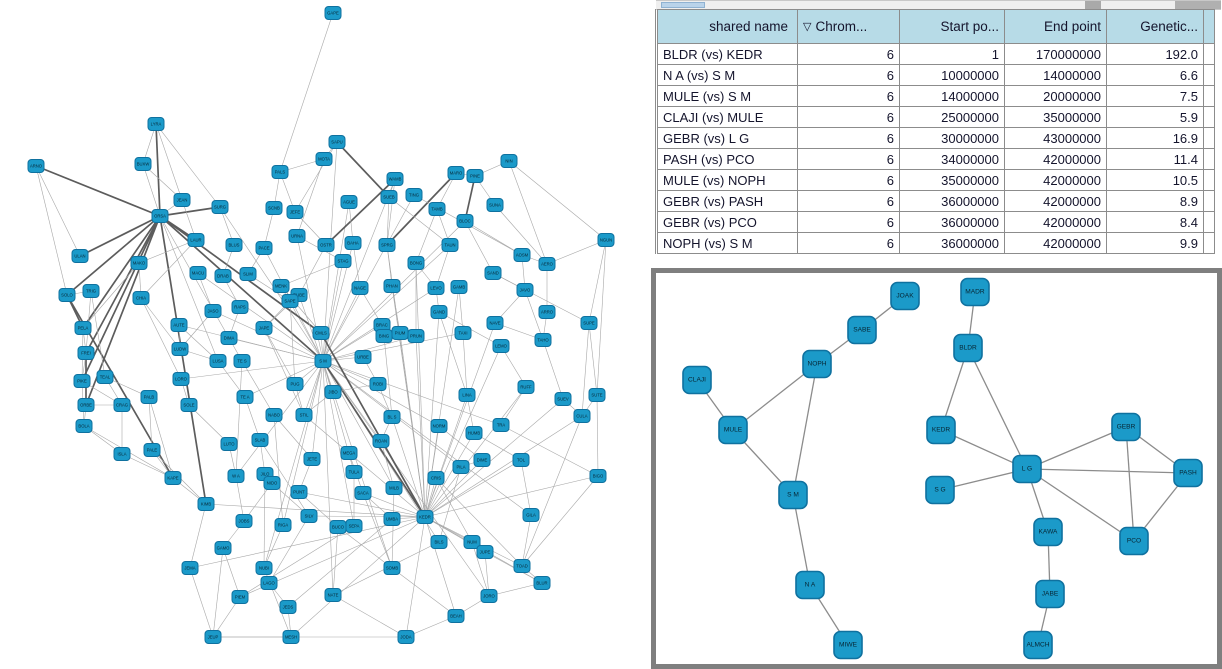 Image resolution: width=1222 pixels, height=669 pixels. I want to click on network-node-l-g: L G, so click(1027, 469).